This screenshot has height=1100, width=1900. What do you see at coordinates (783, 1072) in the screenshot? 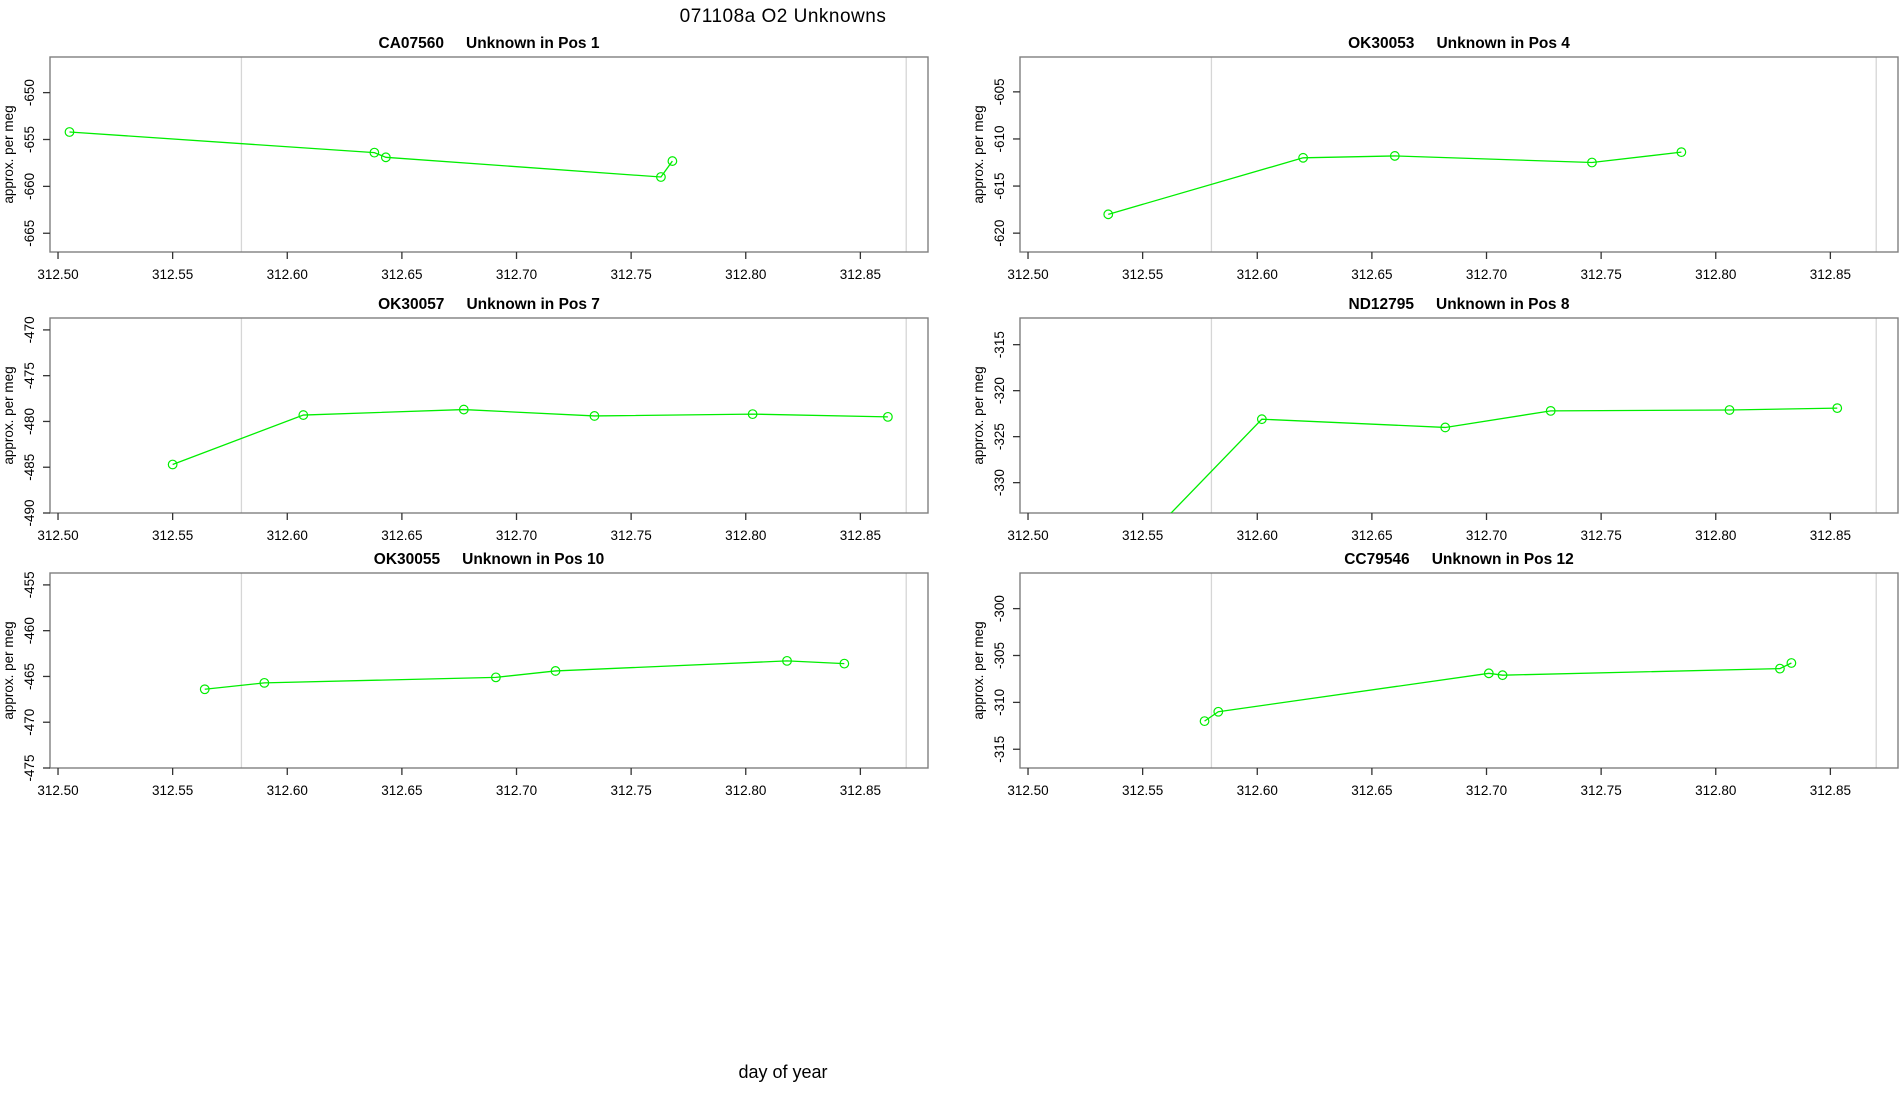
I see `x-axis-label: day of year` at bounding box center [783, 1072].